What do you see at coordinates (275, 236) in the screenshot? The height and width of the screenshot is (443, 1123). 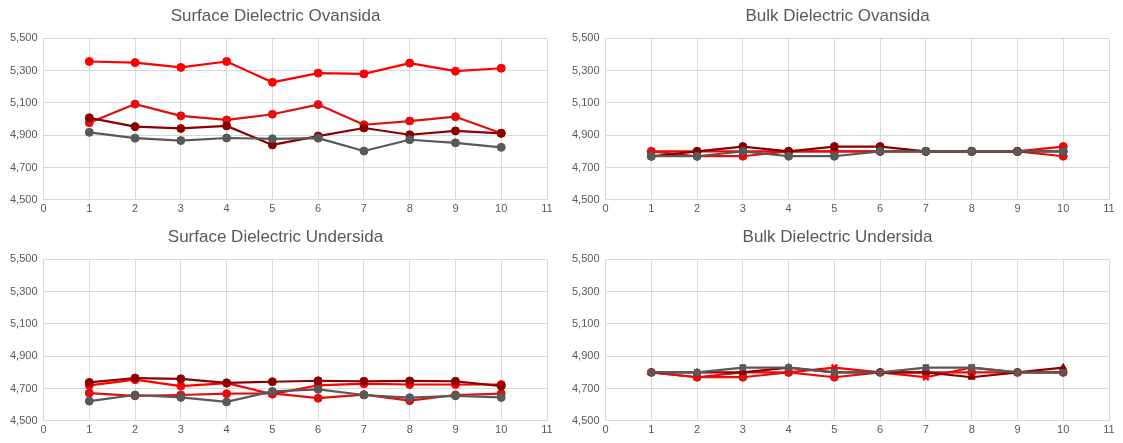 I see `chart-title: Surface Dielectric Undersida` at bounding box center [275, 236].